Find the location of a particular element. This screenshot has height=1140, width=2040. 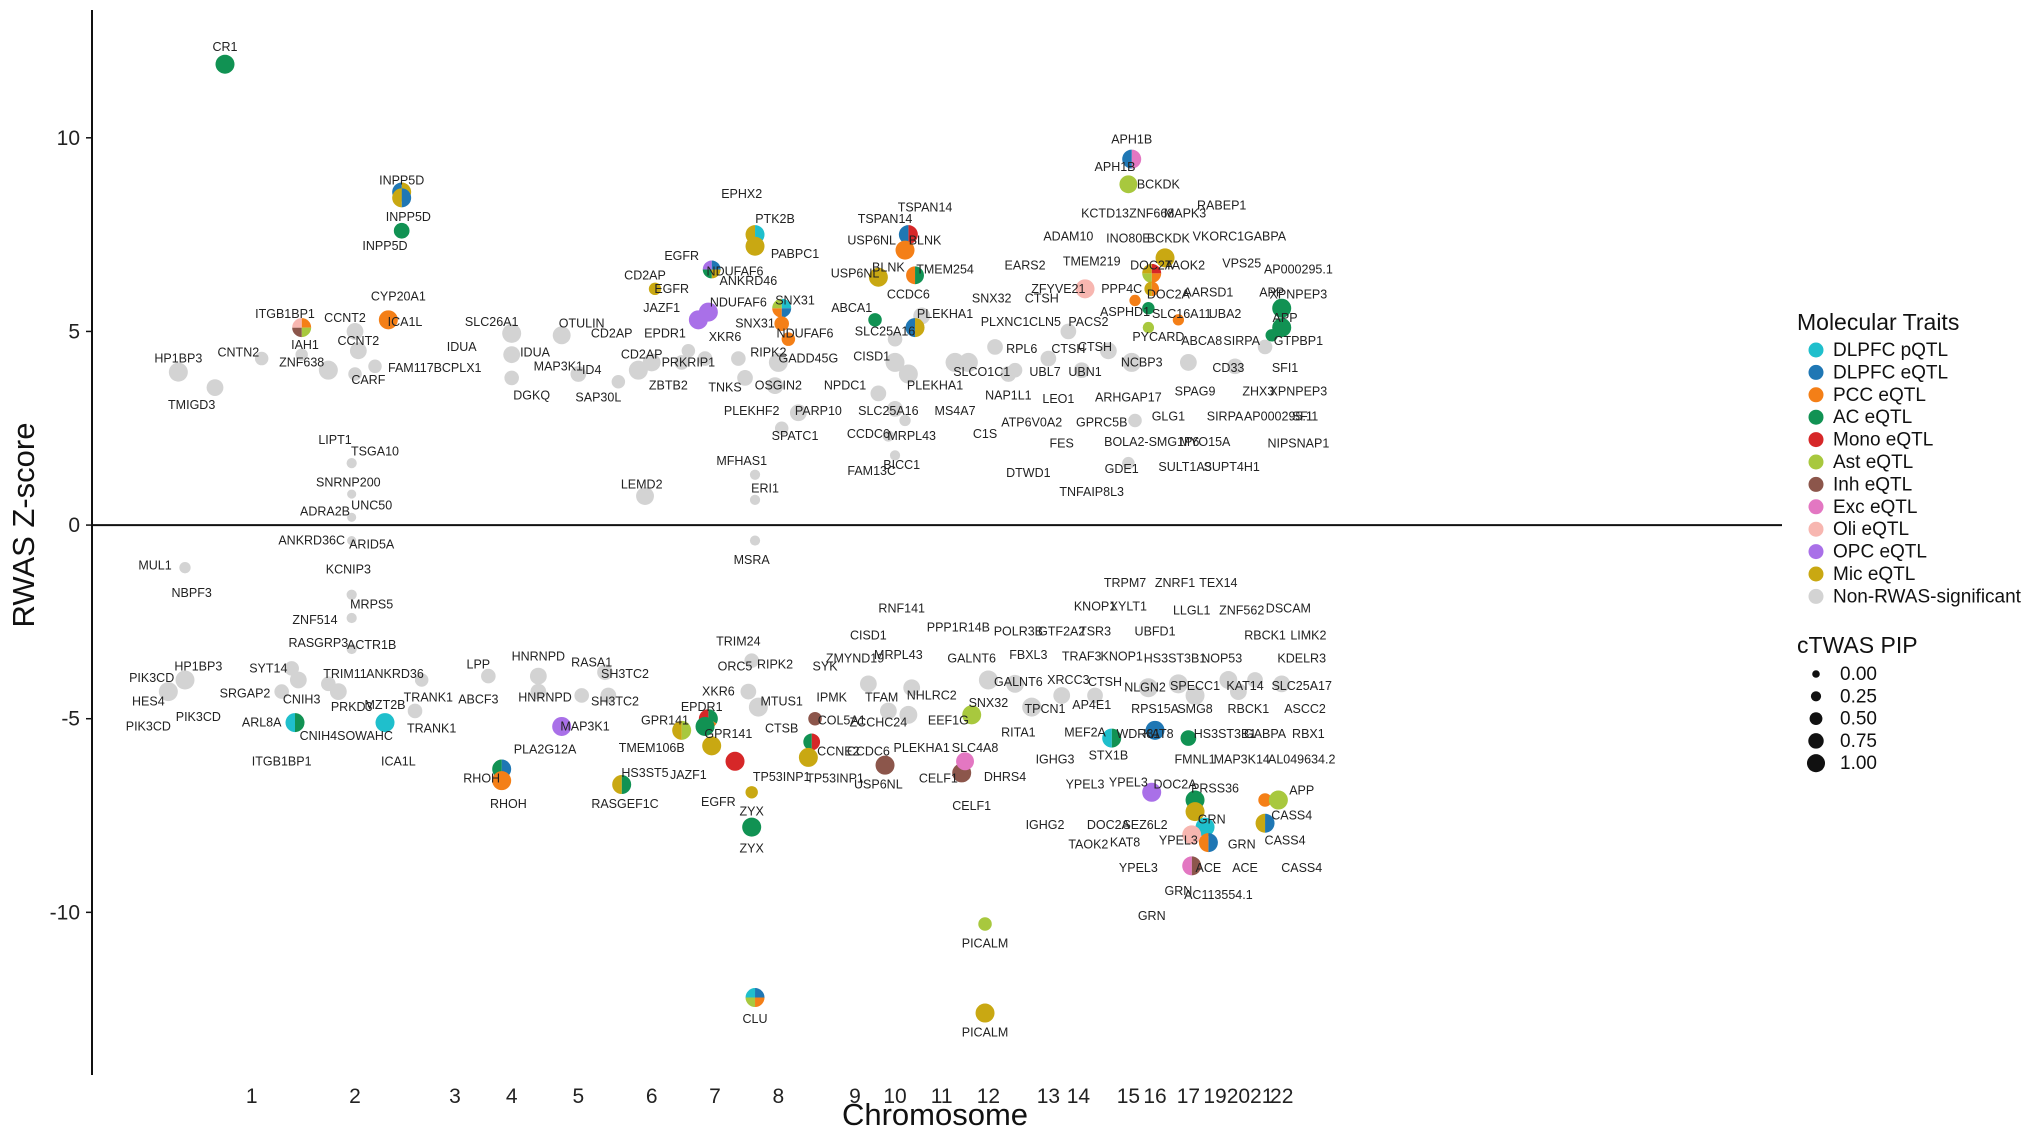

gene-label: TMIGD3 is located at coordinates (191, 405).